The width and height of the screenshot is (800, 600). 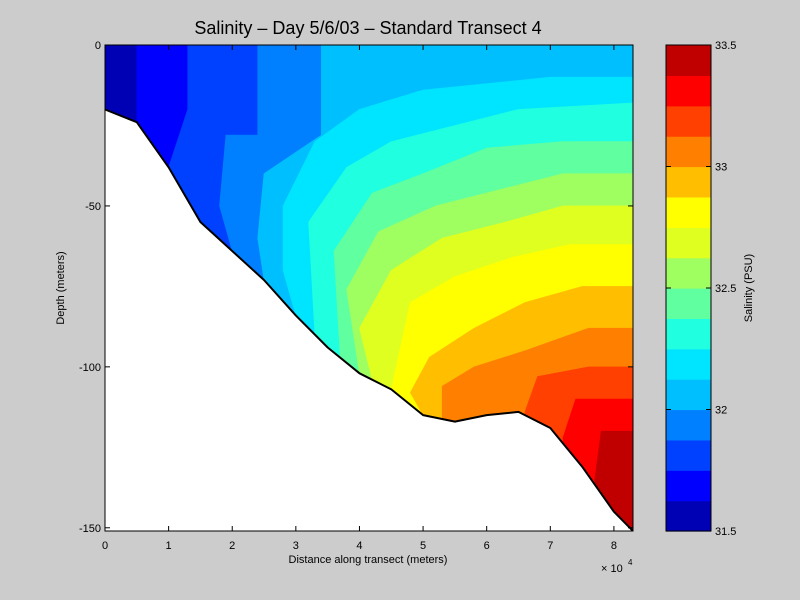 What do you see at coordinates (368, 560) in the screenshot?
I see `x-axis-label: Distance along transect (meters)` at bounding box center [368, 560].